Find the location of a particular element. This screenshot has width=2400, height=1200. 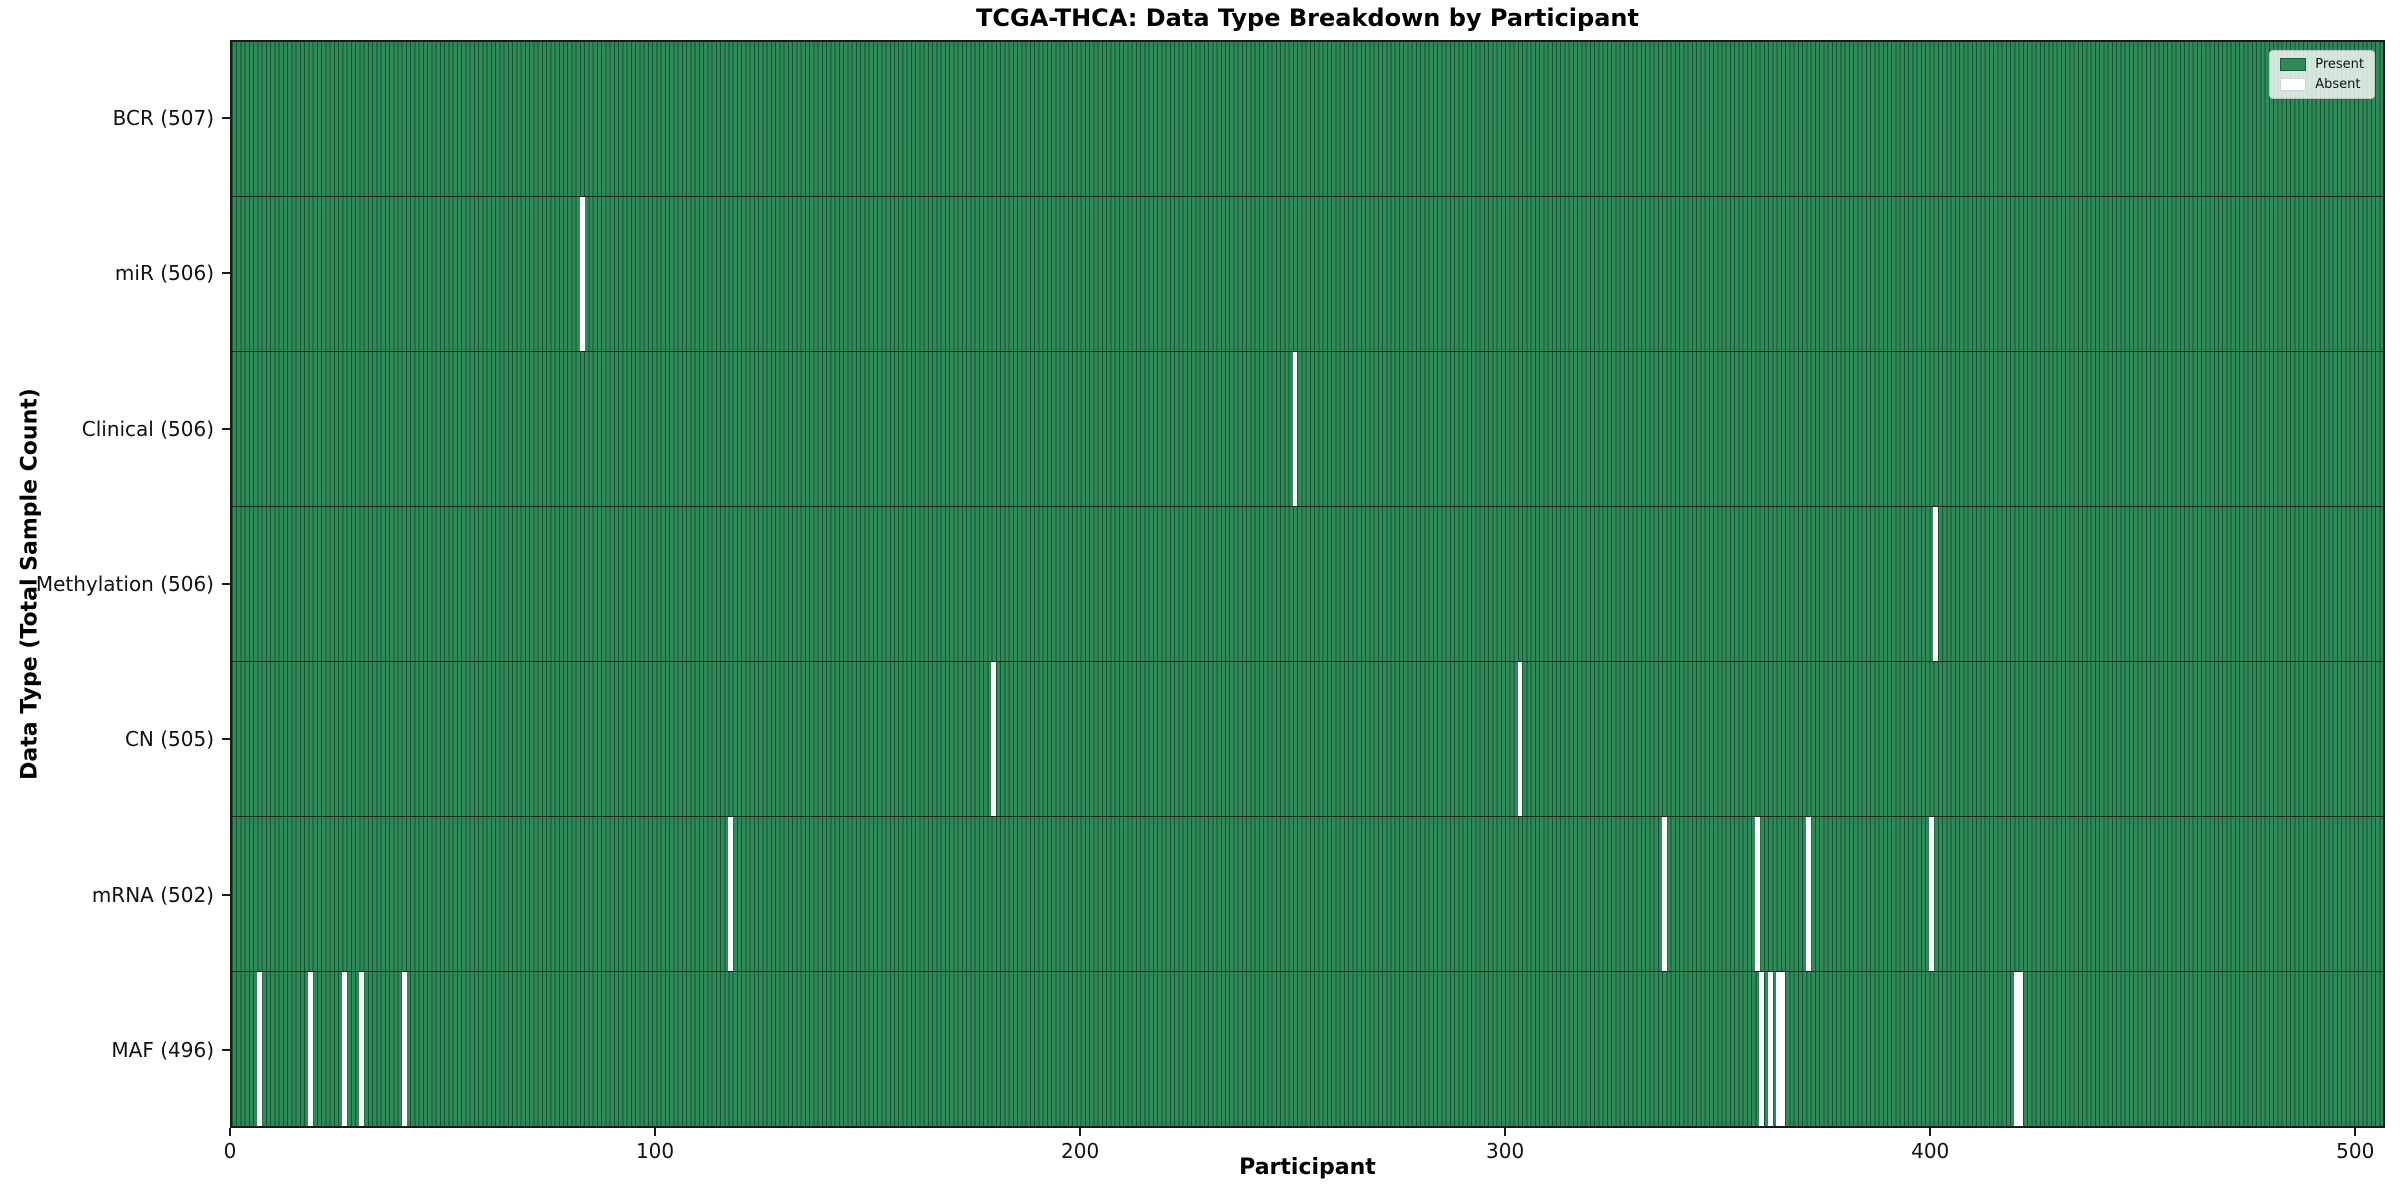

heatmap-row-Methylation is located at coordinates (1307, 583).